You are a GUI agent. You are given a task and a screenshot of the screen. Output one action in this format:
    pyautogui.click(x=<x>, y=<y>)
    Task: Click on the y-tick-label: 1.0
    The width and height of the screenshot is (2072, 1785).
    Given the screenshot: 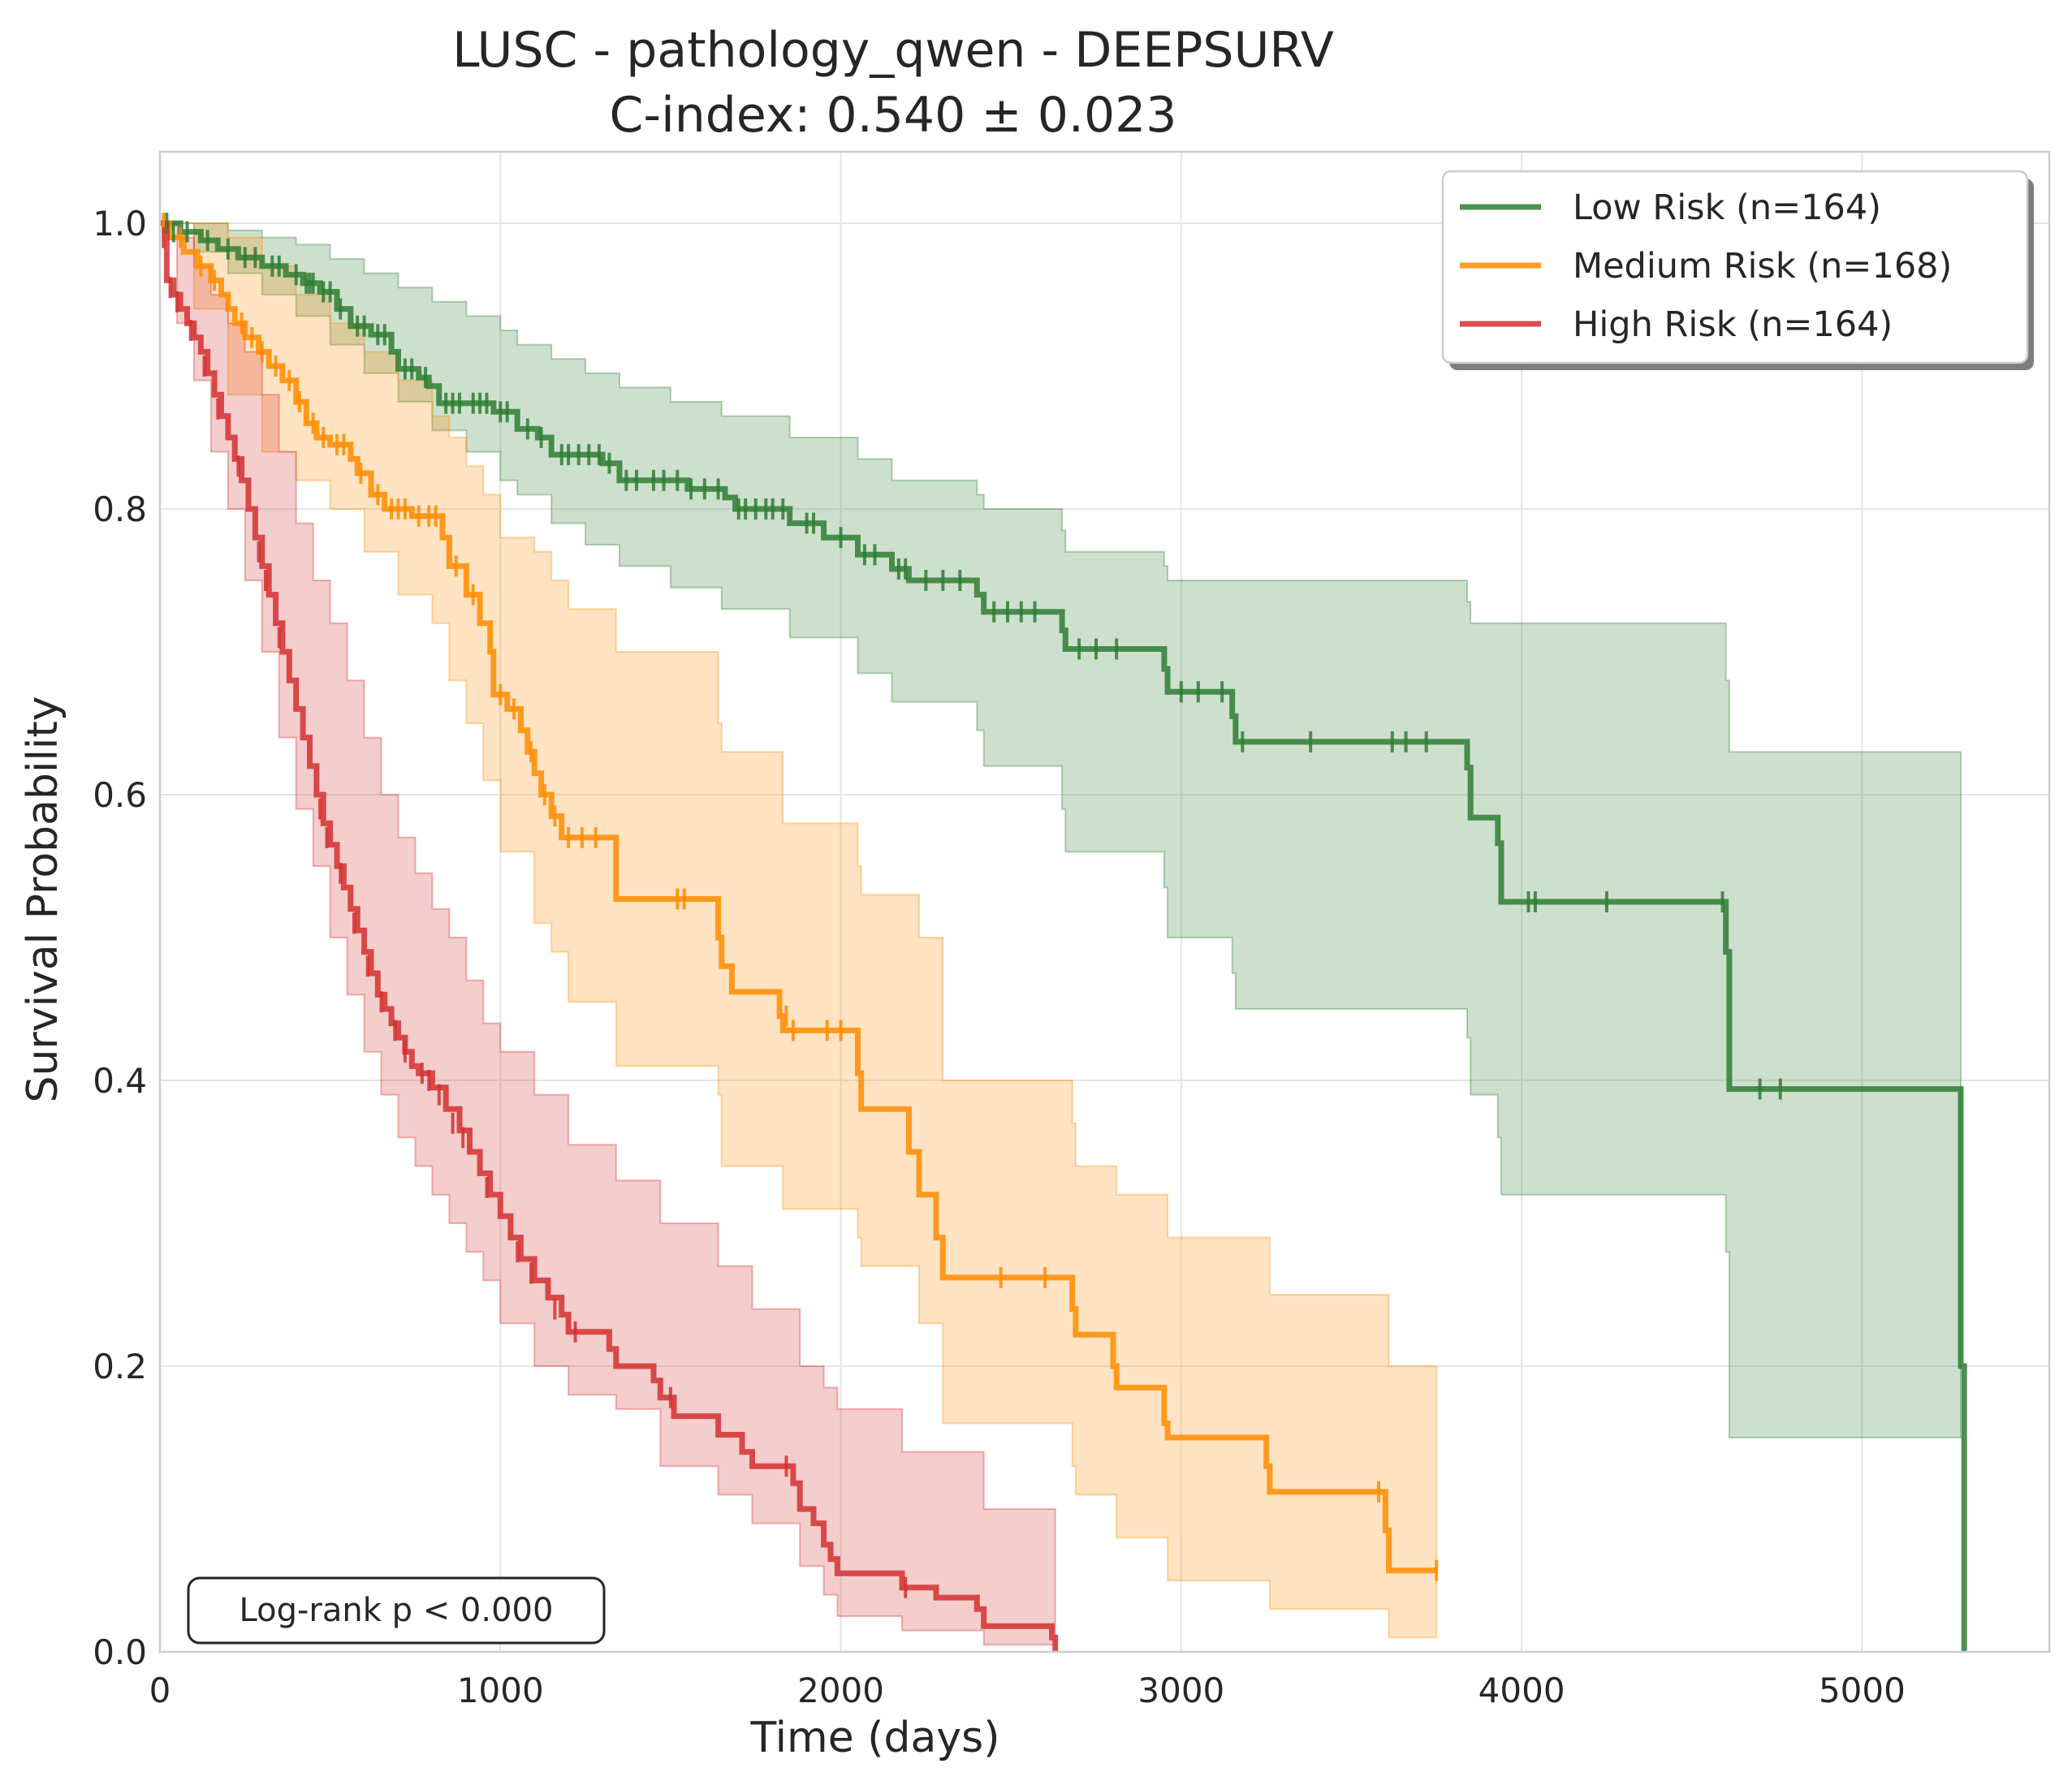 What is the action you would take?
    pyautogui.click(x=120, y=224)
    